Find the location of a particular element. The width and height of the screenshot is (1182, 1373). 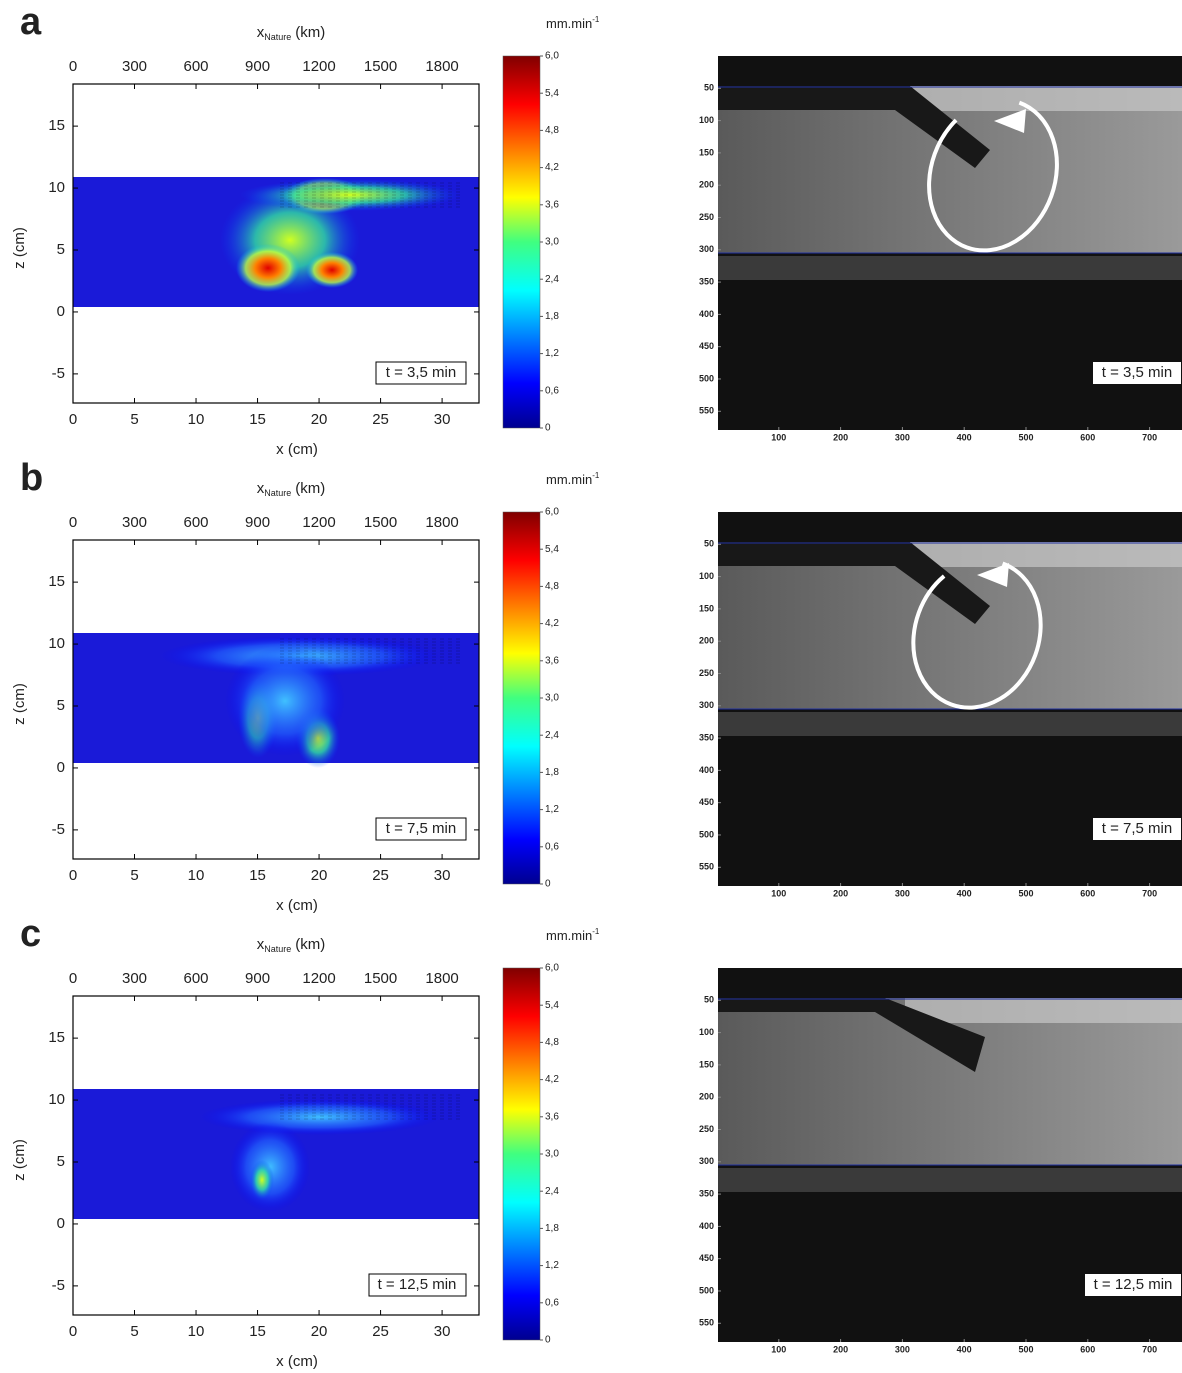

velocity-blobs is located at coordinates (300, 702).